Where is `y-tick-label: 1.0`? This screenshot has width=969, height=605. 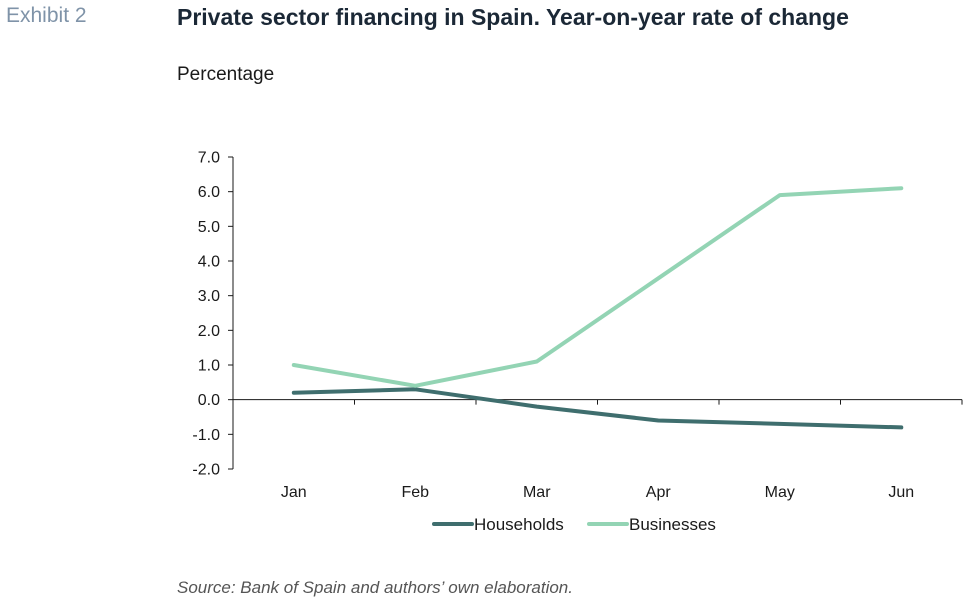
y-tick-label: 1.0 is located at coordinates (209, 366).